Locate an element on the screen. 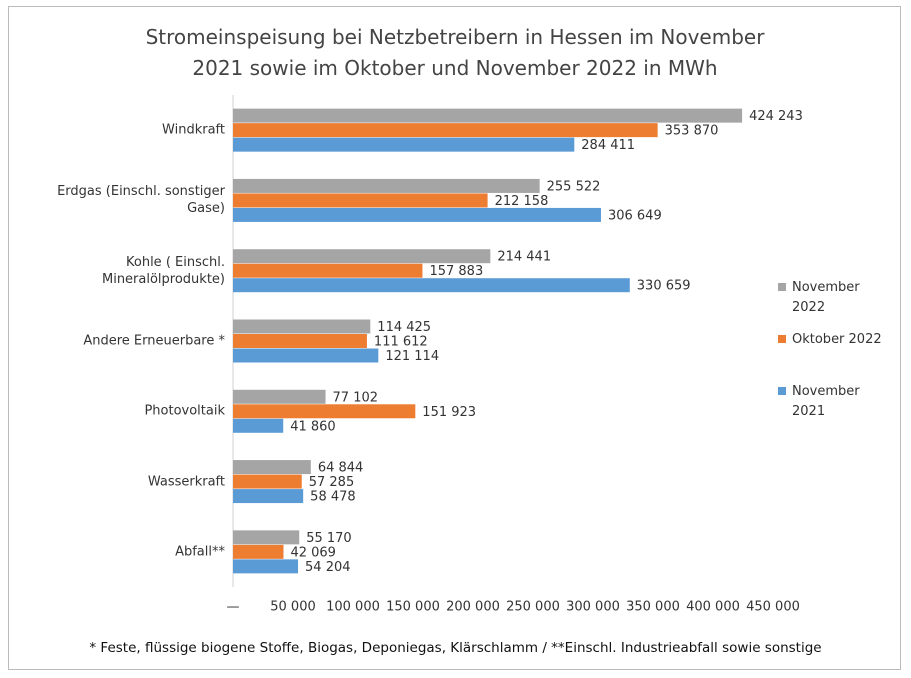  category-label: Wasserkraft is located at coordinates (186, 482).